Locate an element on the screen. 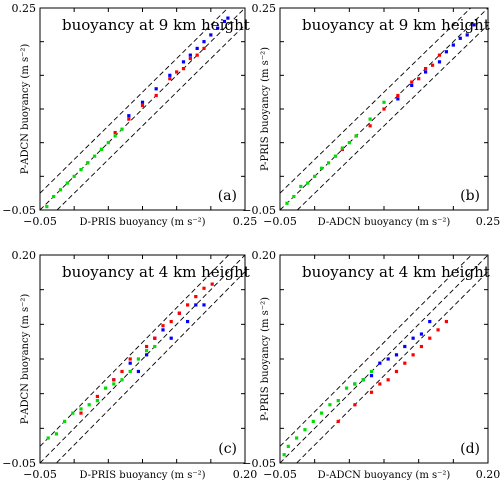  panel-label: (a) is located at coordinates (227, 196).